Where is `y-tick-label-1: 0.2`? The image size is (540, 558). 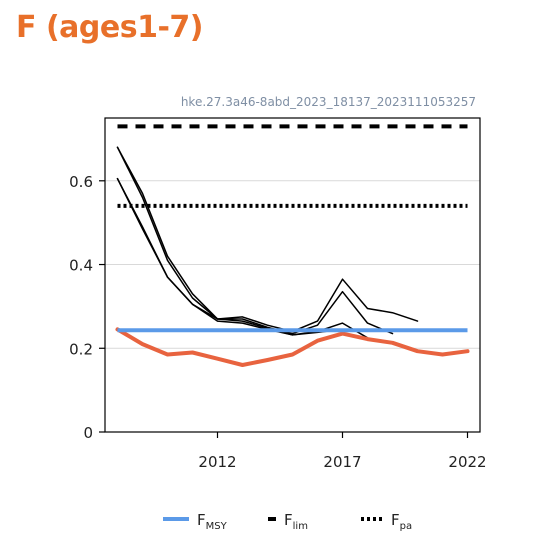
y-tick-label-1: 0.2 is located at coordinates (81, 349).